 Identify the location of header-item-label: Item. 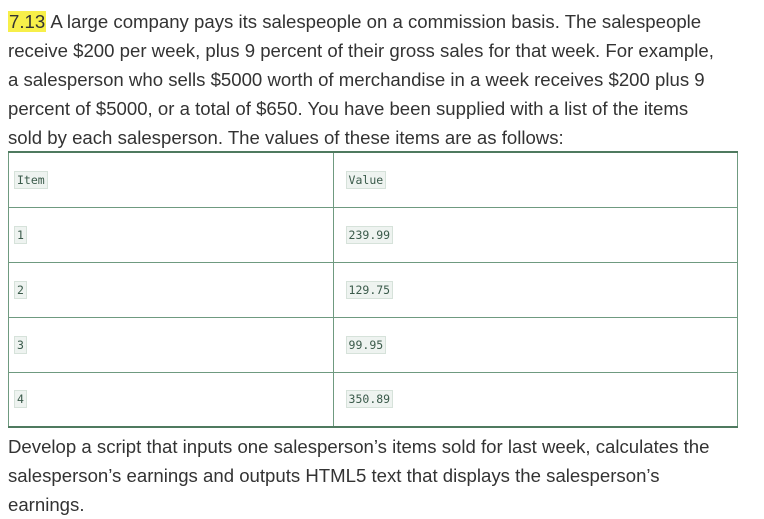
(31, 179).